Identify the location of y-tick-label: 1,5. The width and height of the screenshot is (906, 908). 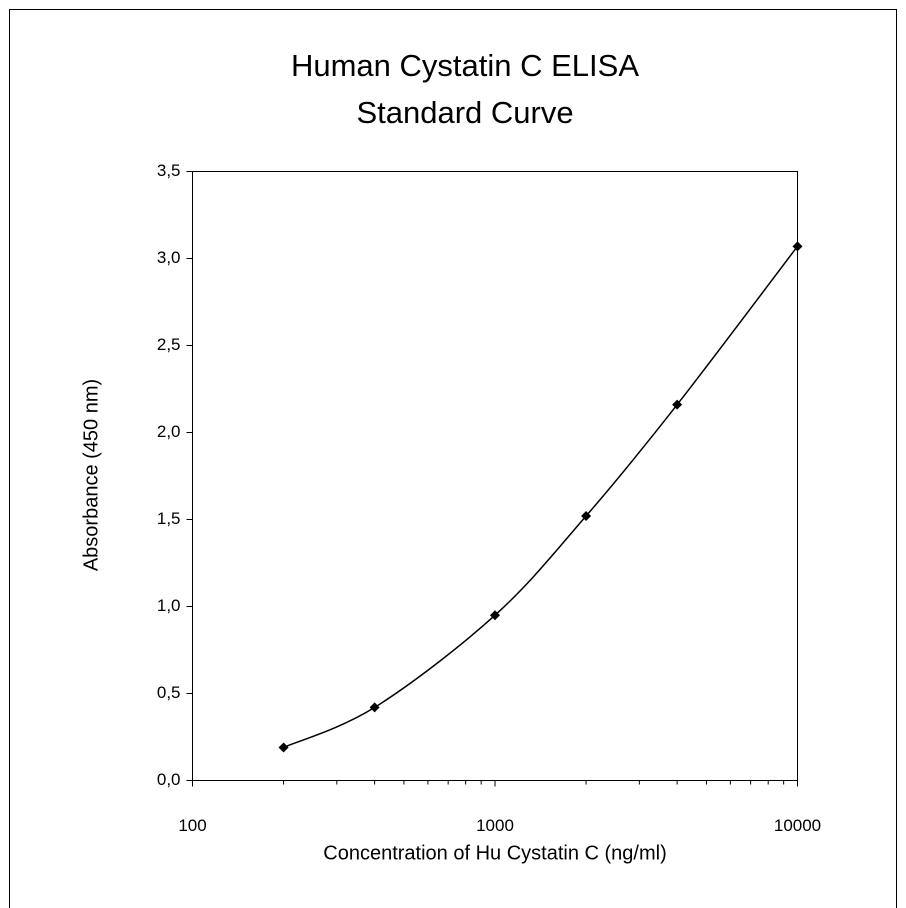
(169, 518).